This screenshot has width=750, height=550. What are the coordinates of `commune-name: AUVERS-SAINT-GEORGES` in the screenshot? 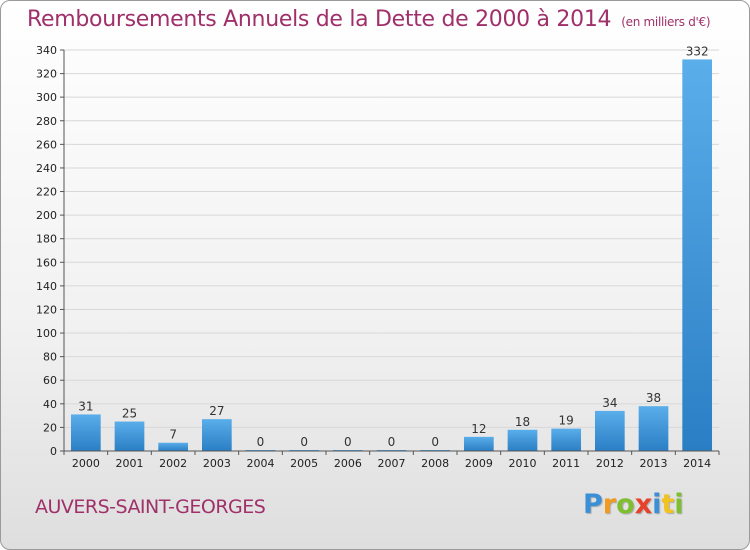 It's located at (150, 507).